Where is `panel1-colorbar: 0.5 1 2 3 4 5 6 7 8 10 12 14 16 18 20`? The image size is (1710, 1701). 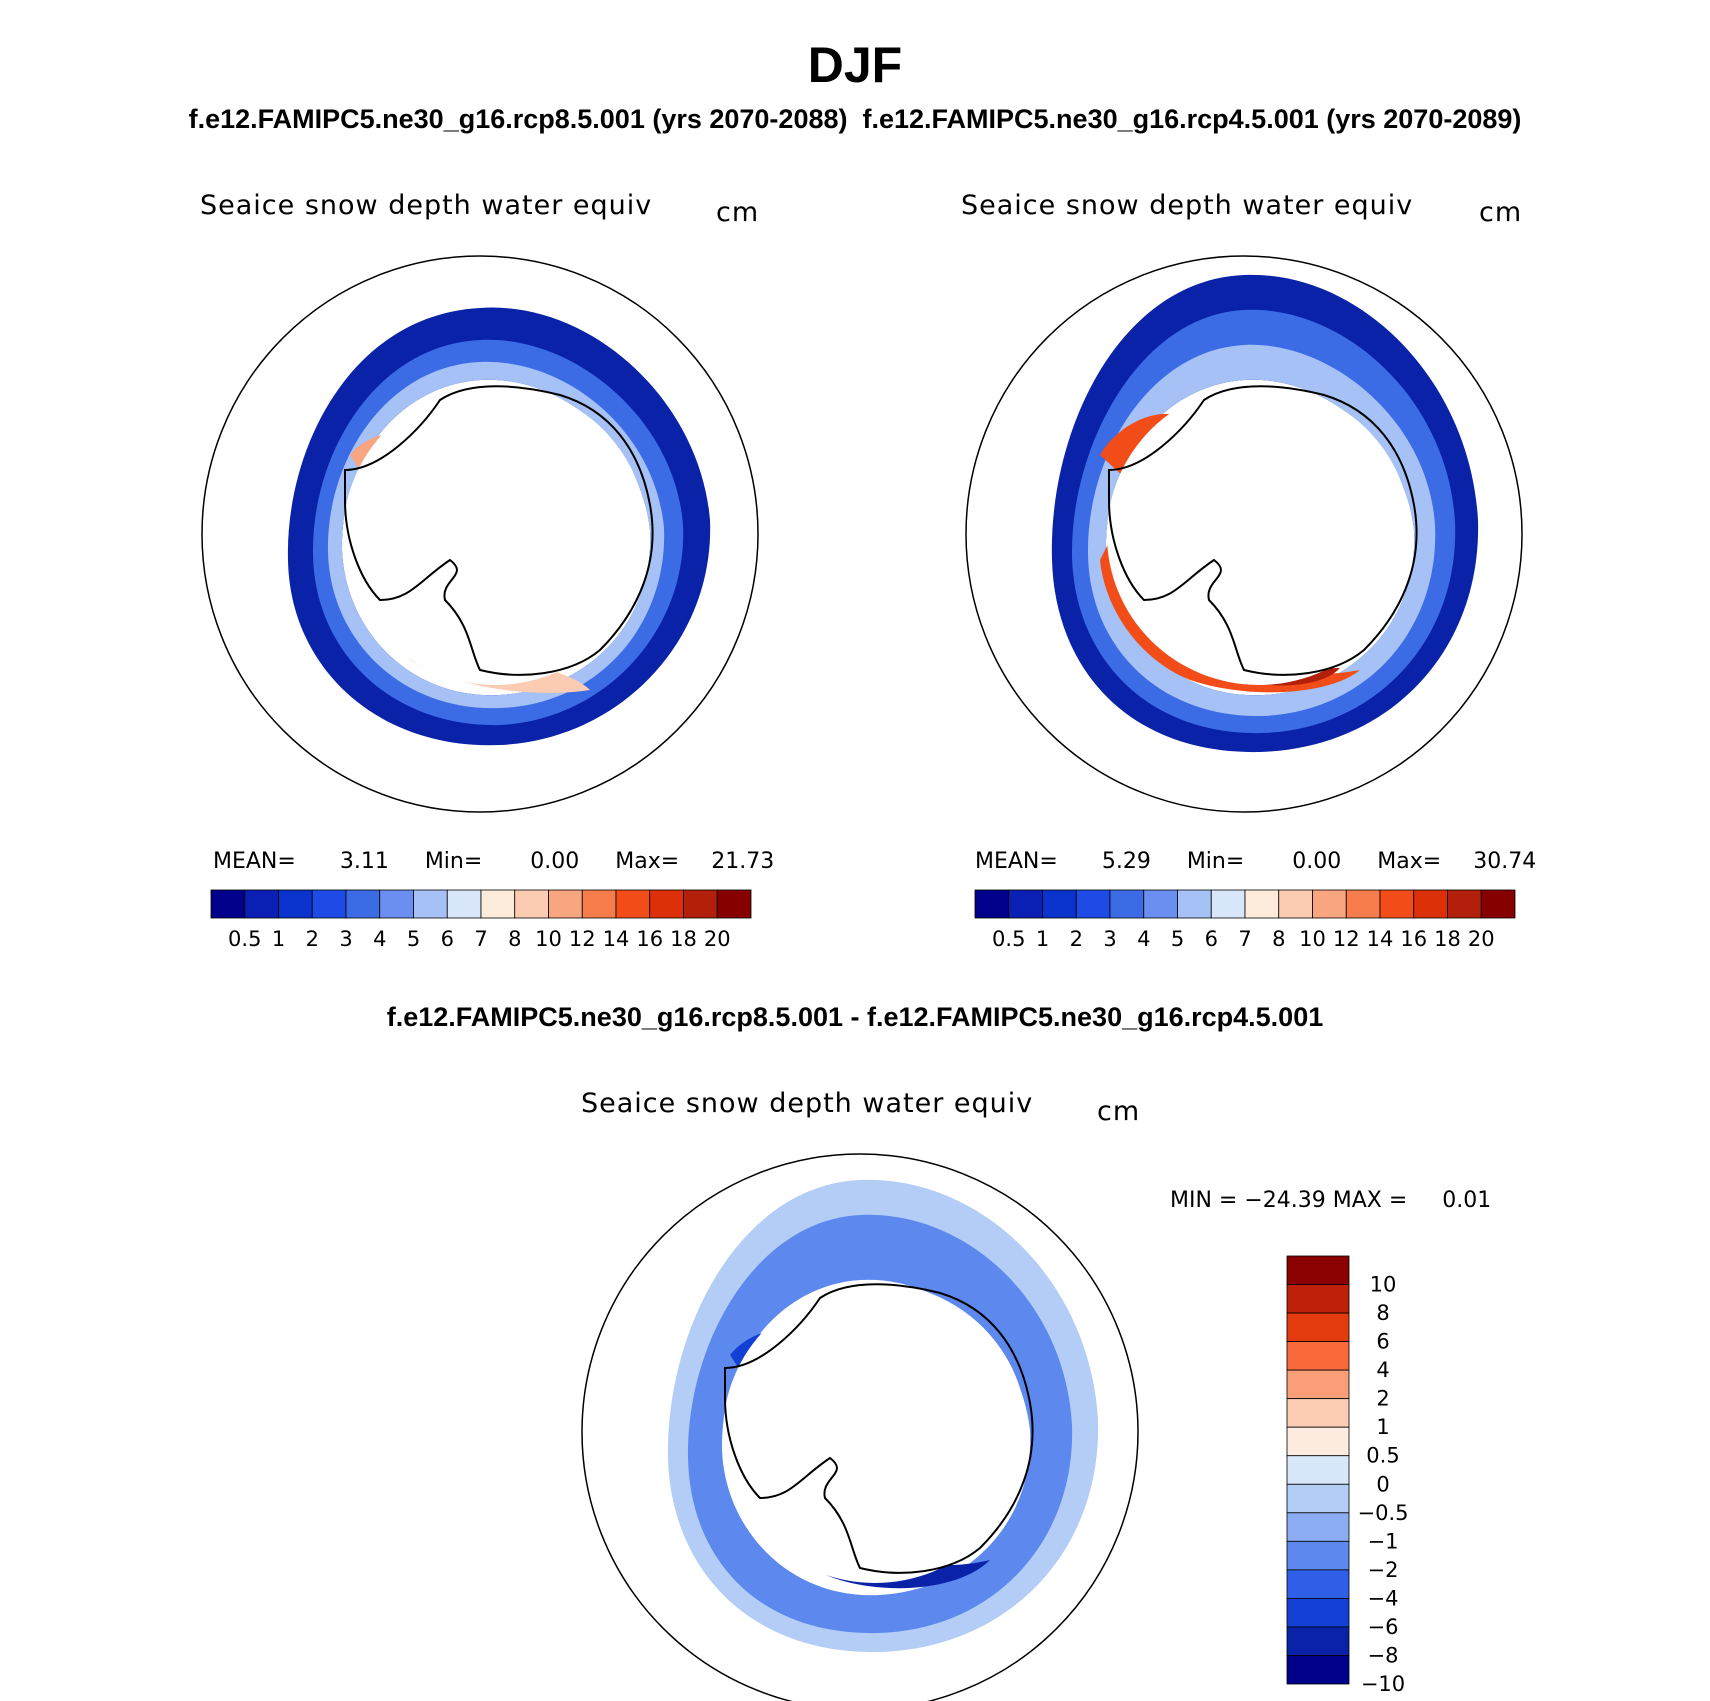
panel1-colorbar: 0.5 1 2 3 4 5 6 7 8 10 12 14 16 18 20 is located at coordinates (481, 920).